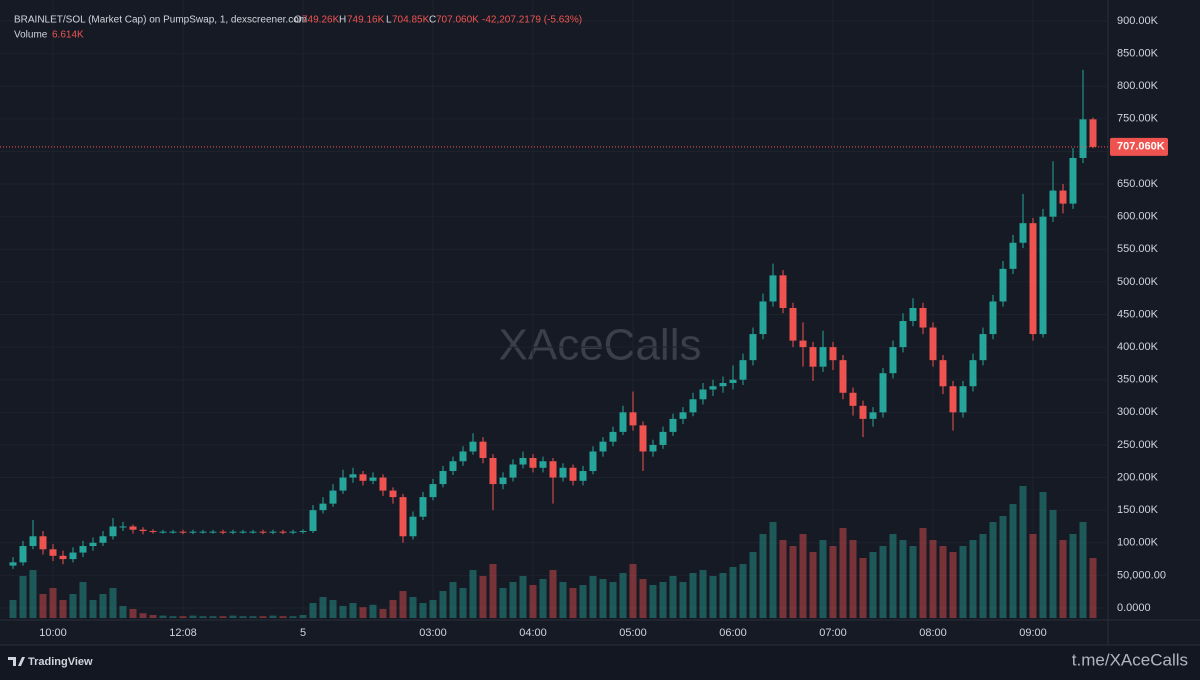  I want to click on y-tick-label: 850.00K, so click(1138, 54).